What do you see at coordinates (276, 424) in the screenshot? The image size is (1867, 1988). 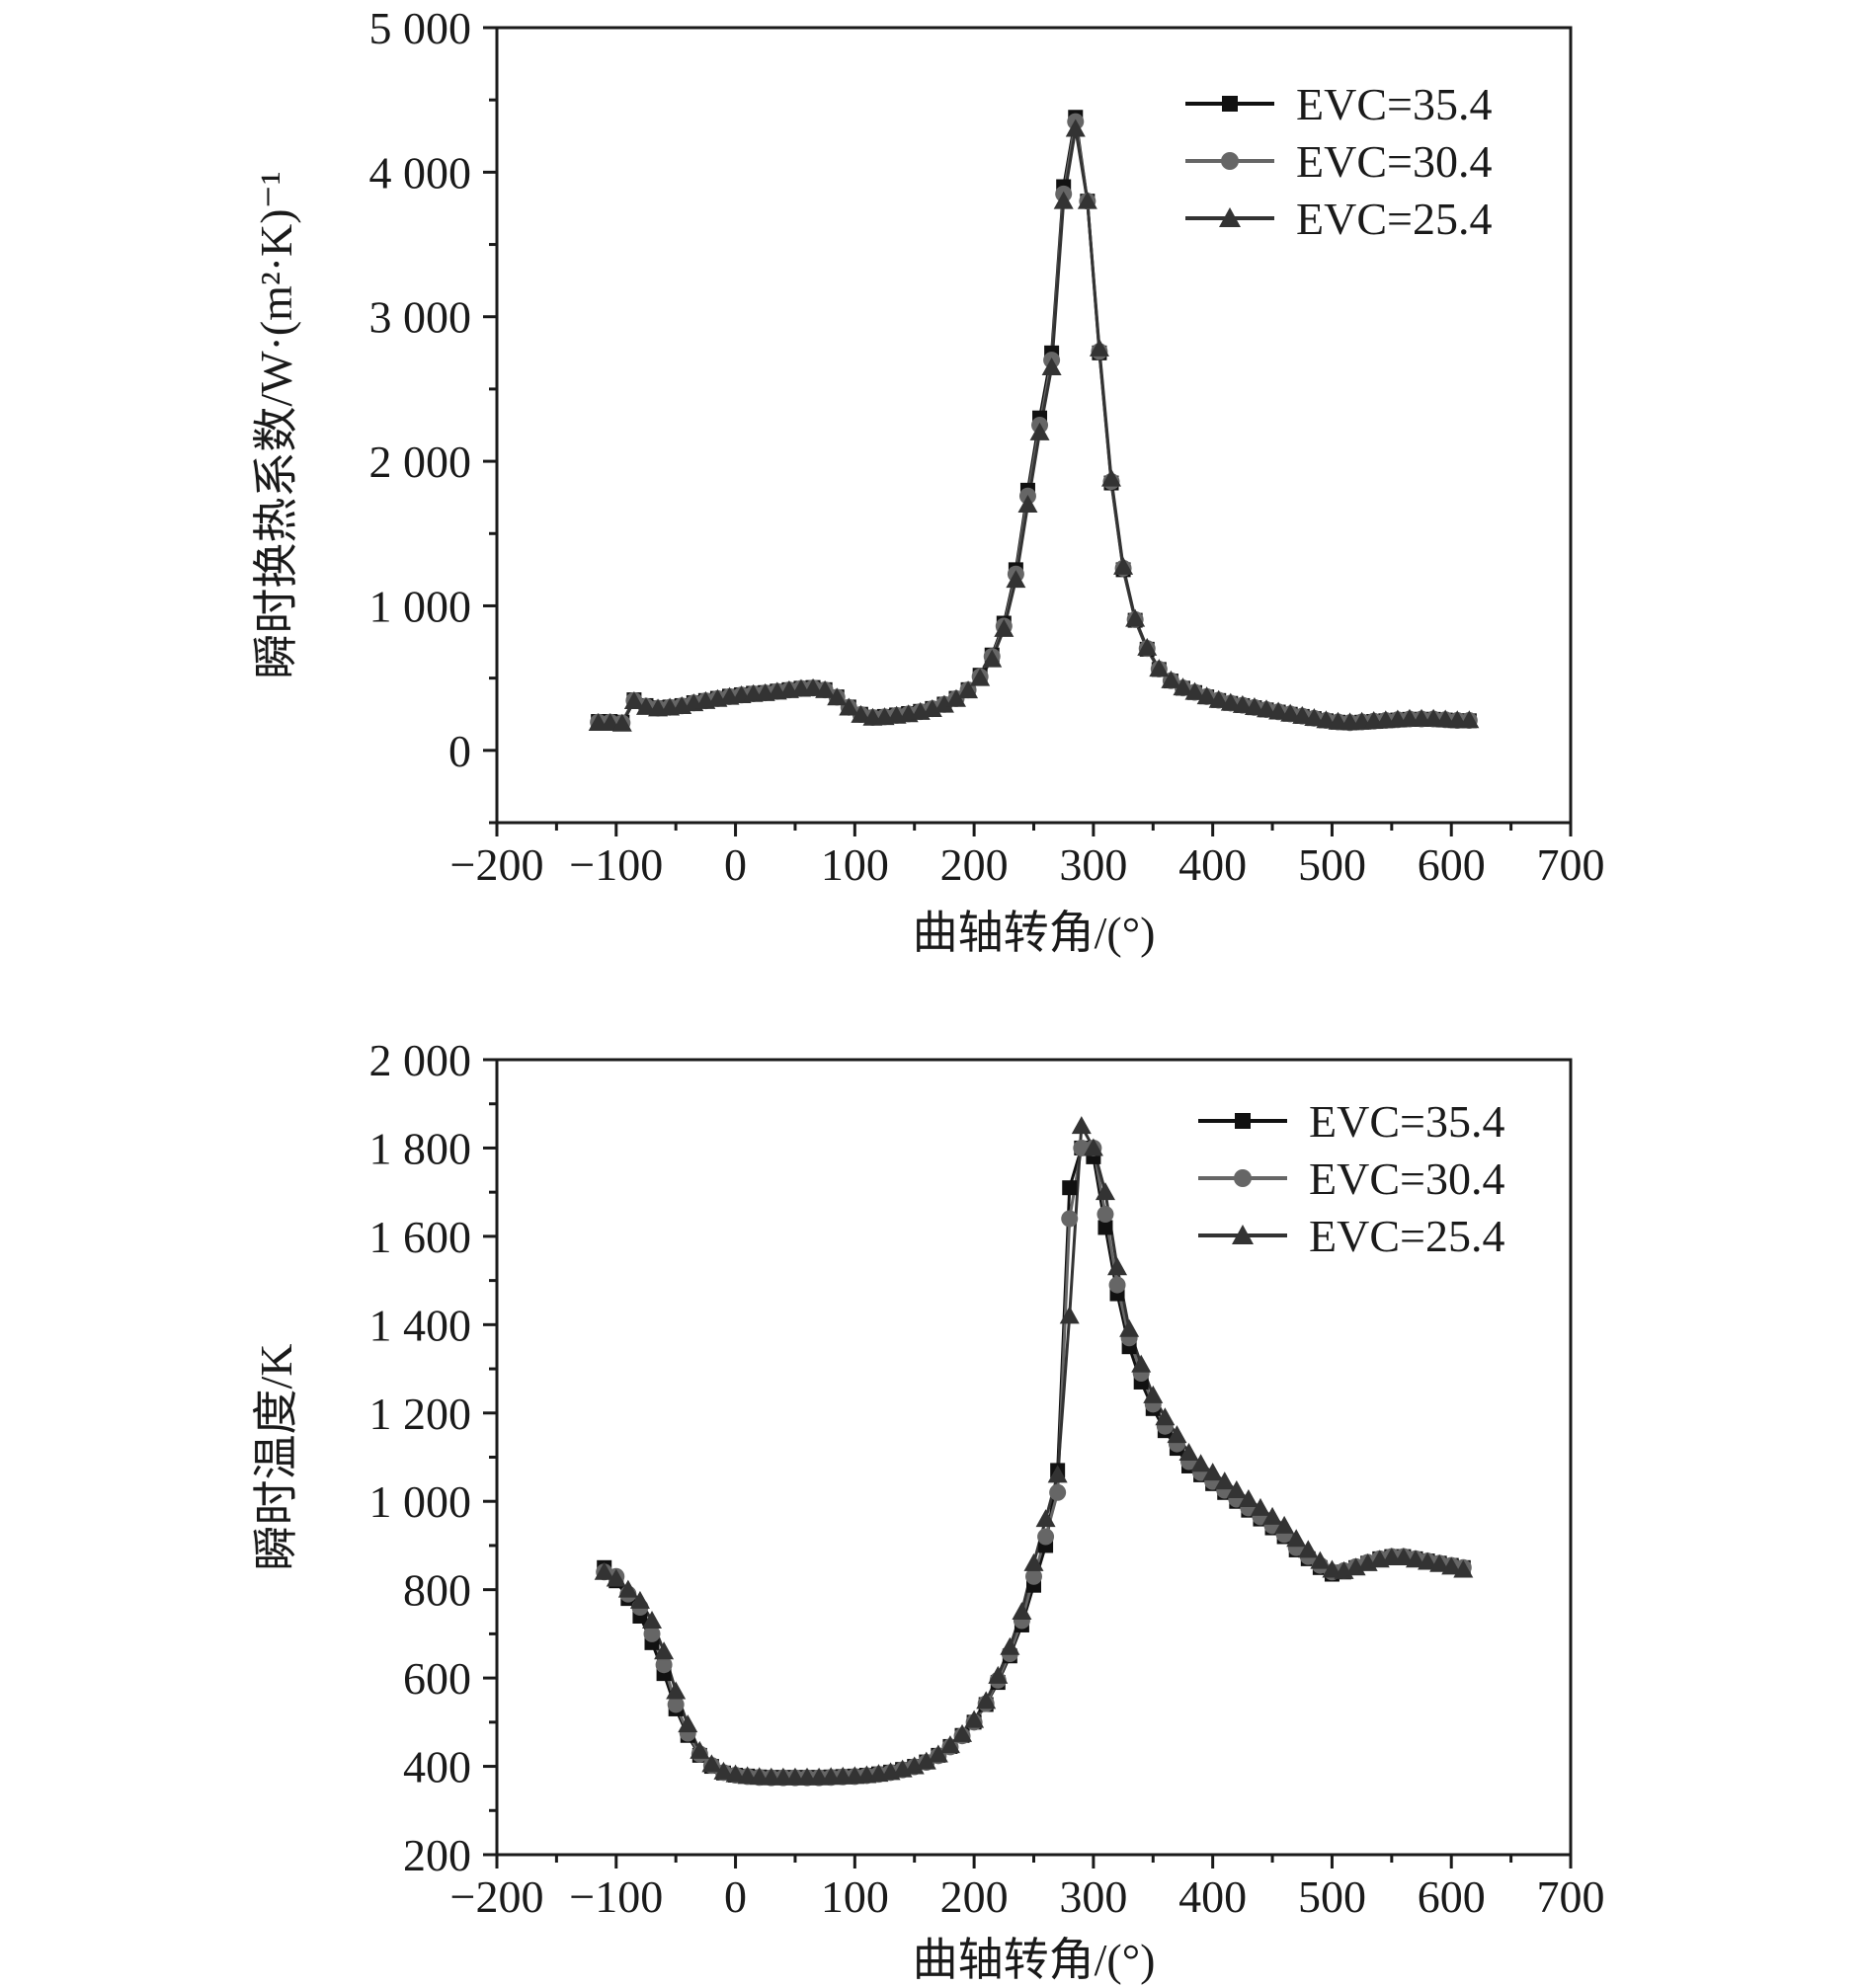 I see `y-axis-label: 瞬时换热系数/W·(m²·K)⁻¹` at bounding box center [276, 424].